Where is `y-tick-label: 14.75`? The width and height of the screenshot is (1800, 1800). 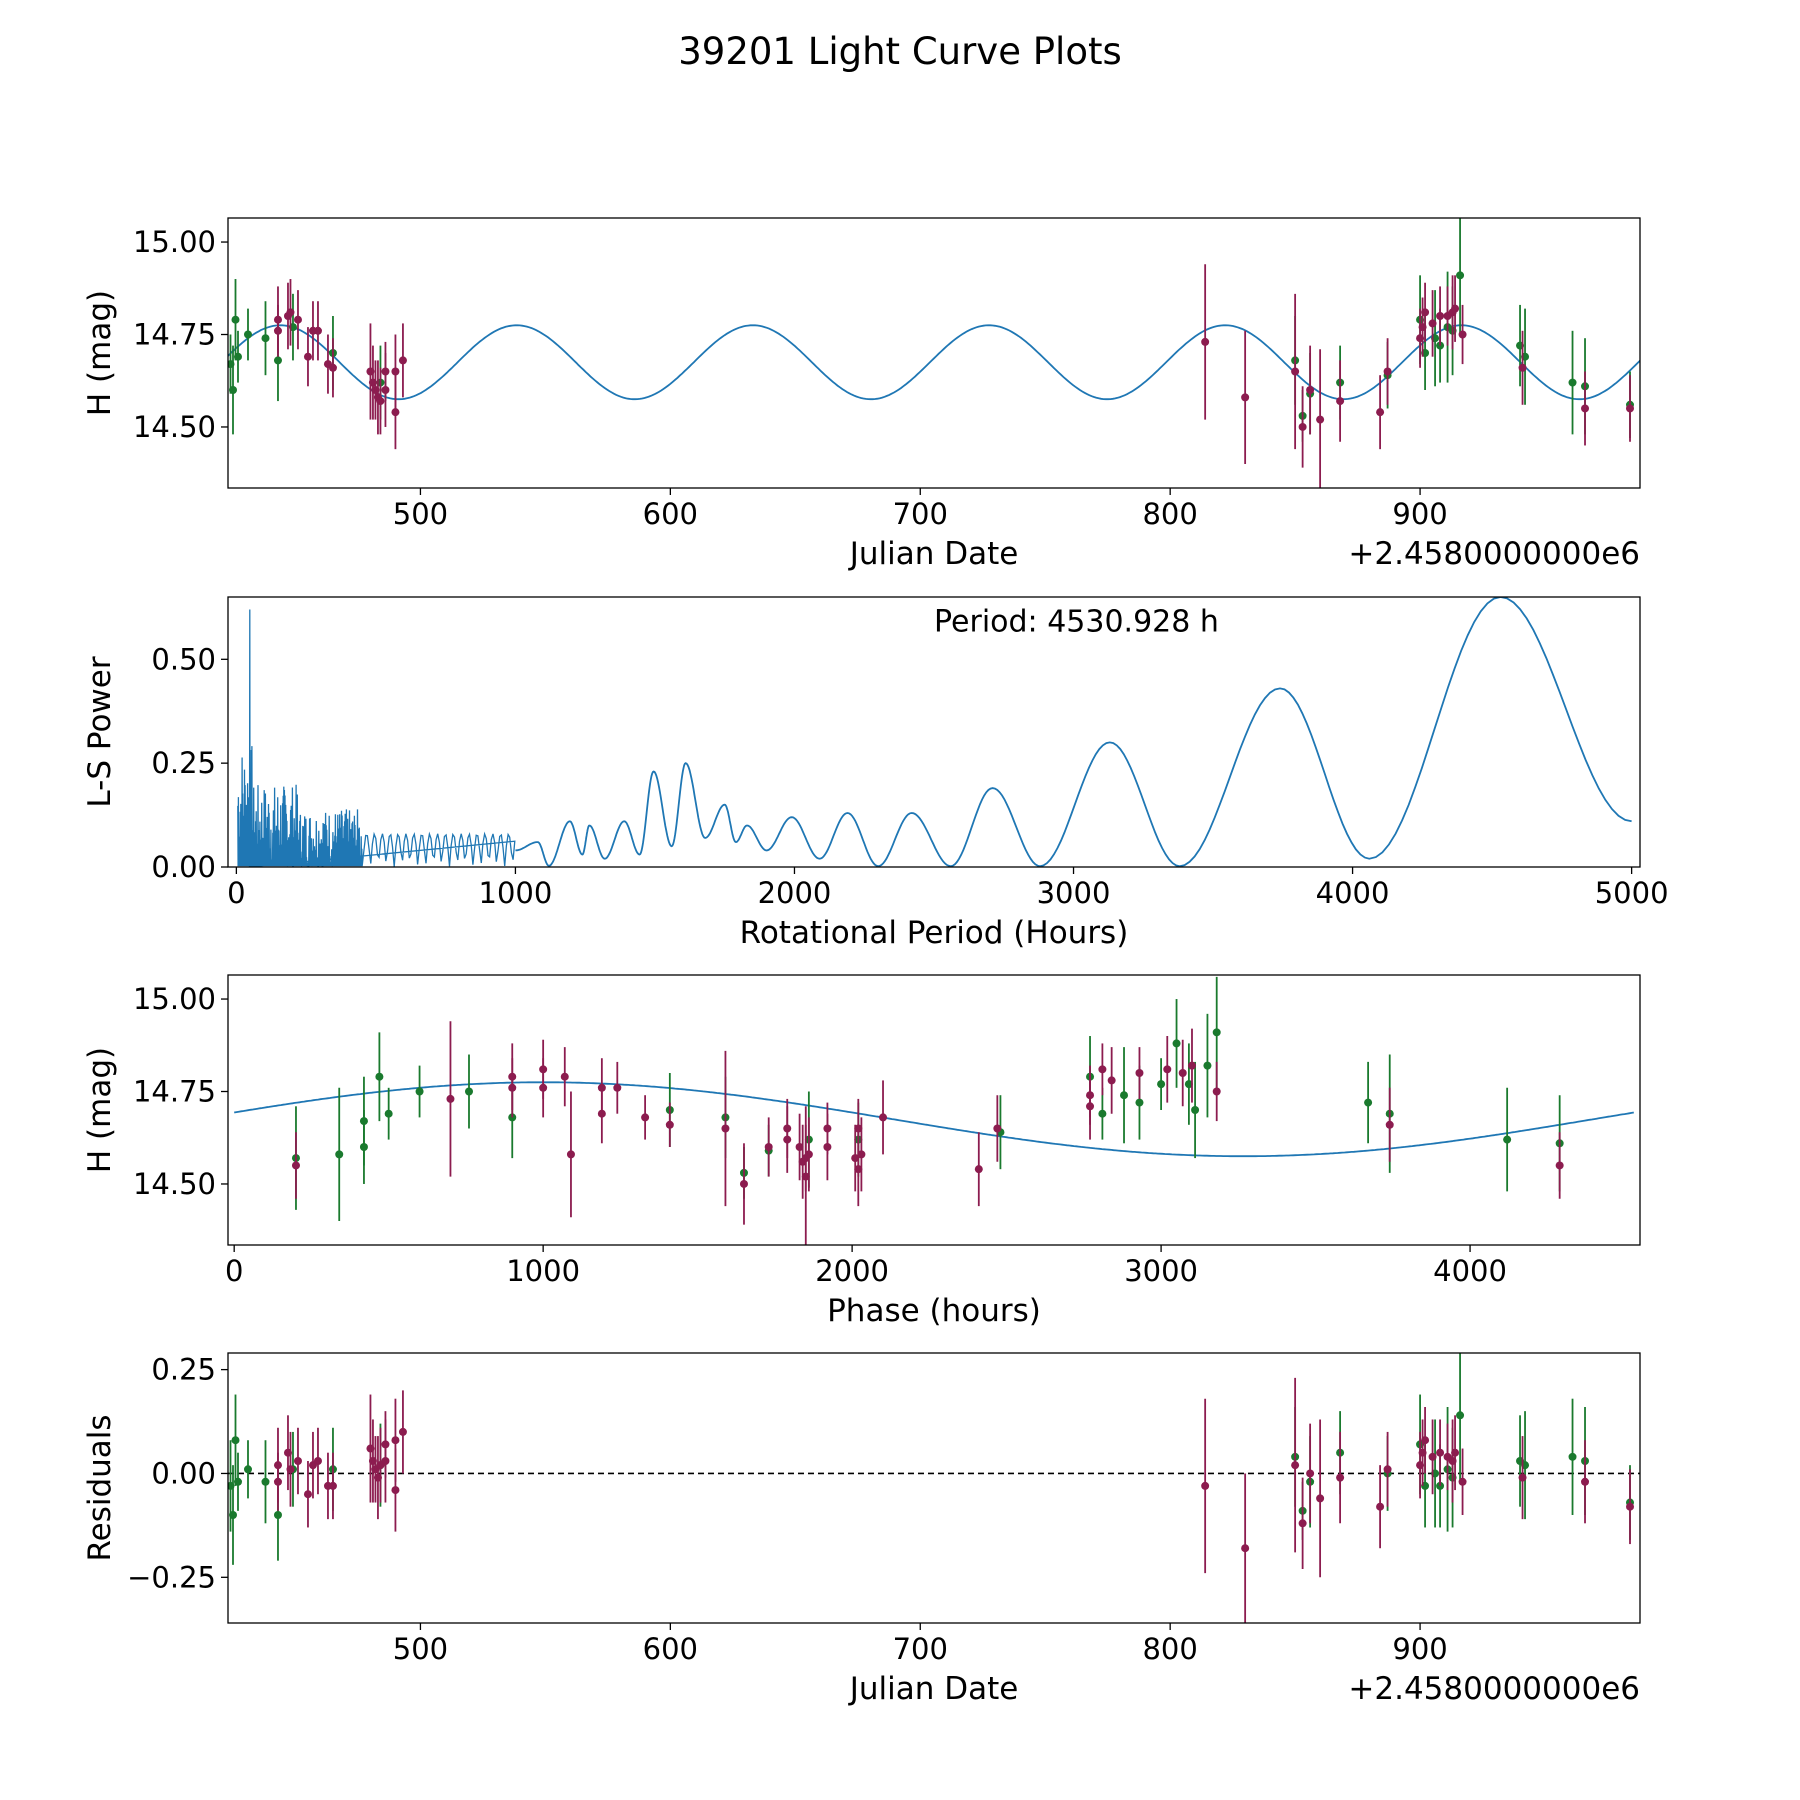
y-tick-label: 14.75 is located at coordinates (174, 335).